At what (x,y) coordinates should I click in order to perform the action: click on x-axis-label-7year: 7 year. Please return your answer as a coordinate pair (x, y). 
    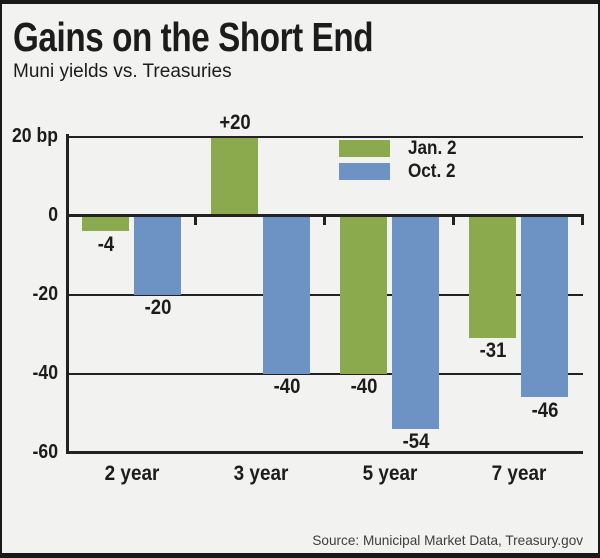
    Looking at the image, I should click on (518, 473).